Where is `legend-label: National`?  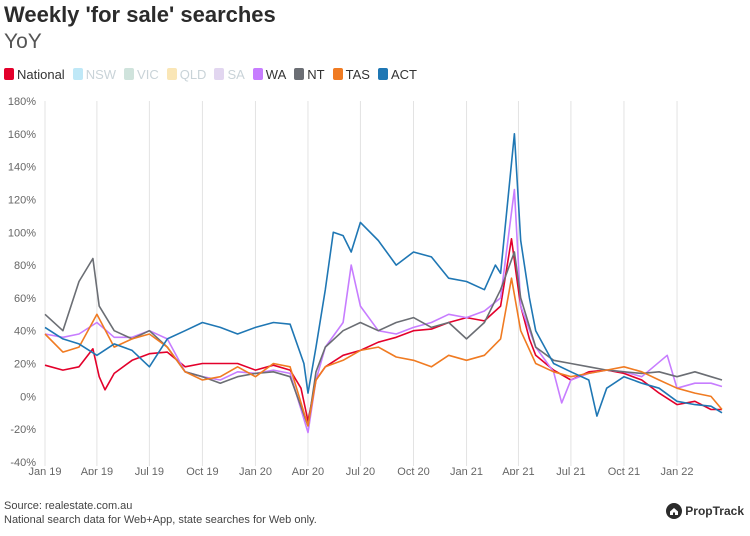
legend-label: National is located at coordinates (41, 74).